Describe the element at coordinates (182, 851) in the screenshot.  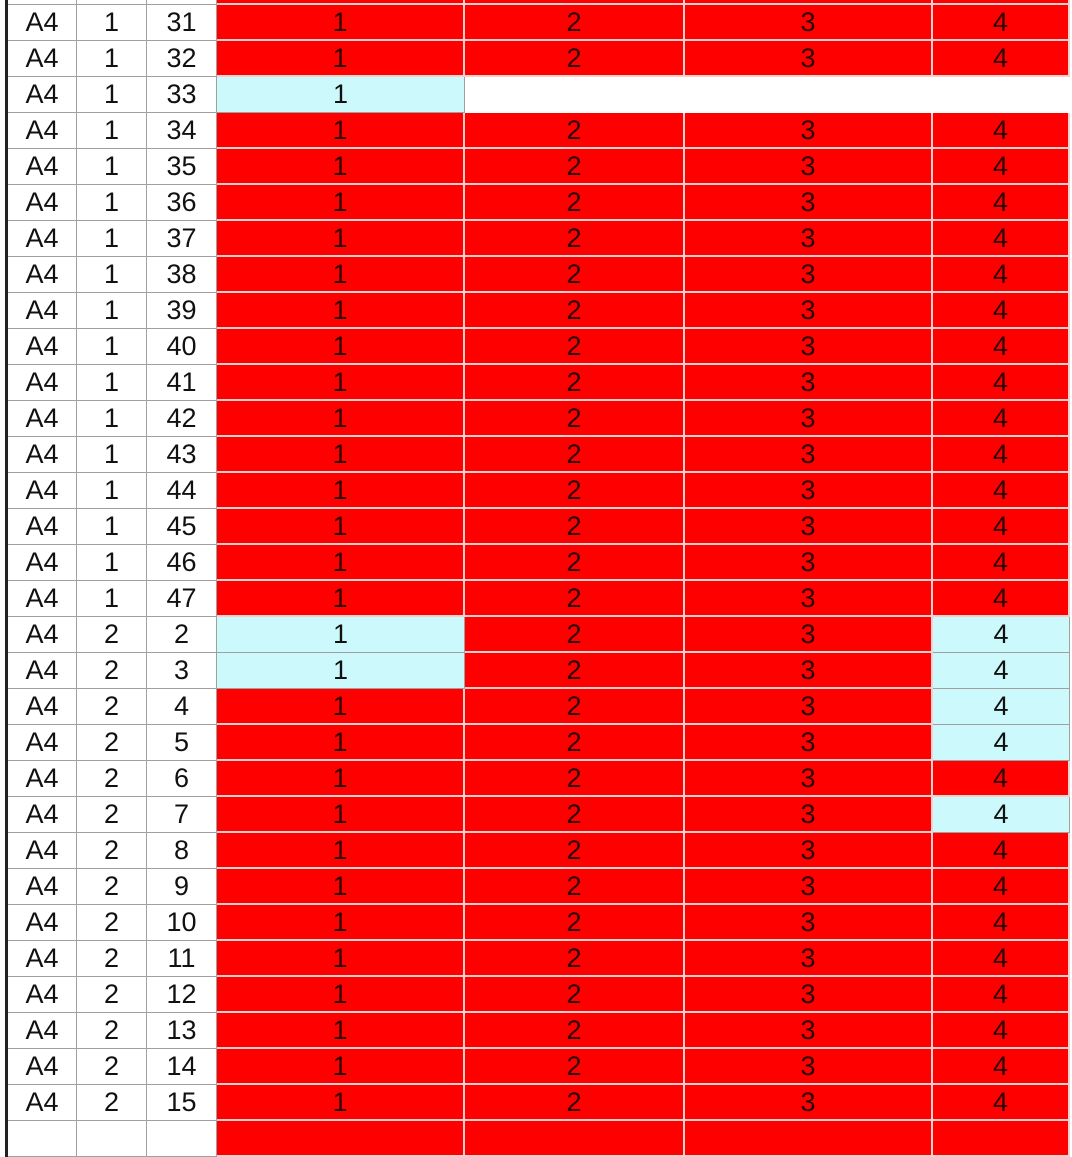
I see `cell: 8` at that location.